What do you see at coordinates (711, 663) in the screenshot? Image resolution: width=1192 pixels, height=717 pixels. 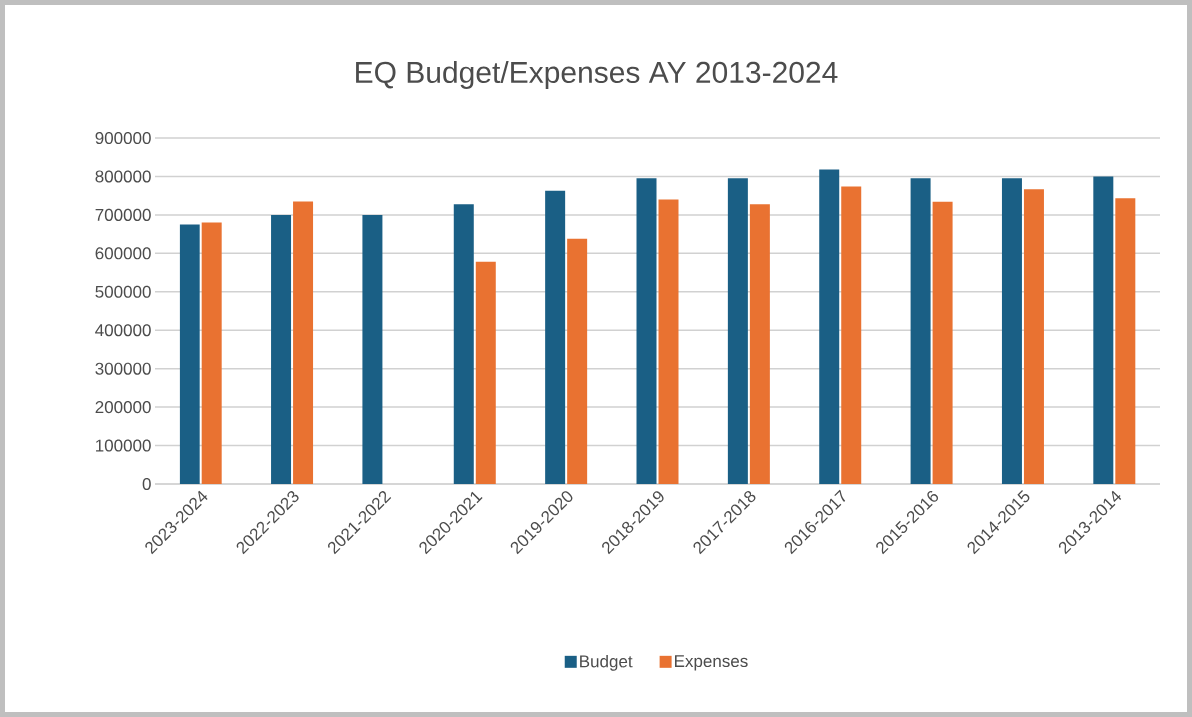 I see `legend-label: Expenses` at bounding box center [711, 663].